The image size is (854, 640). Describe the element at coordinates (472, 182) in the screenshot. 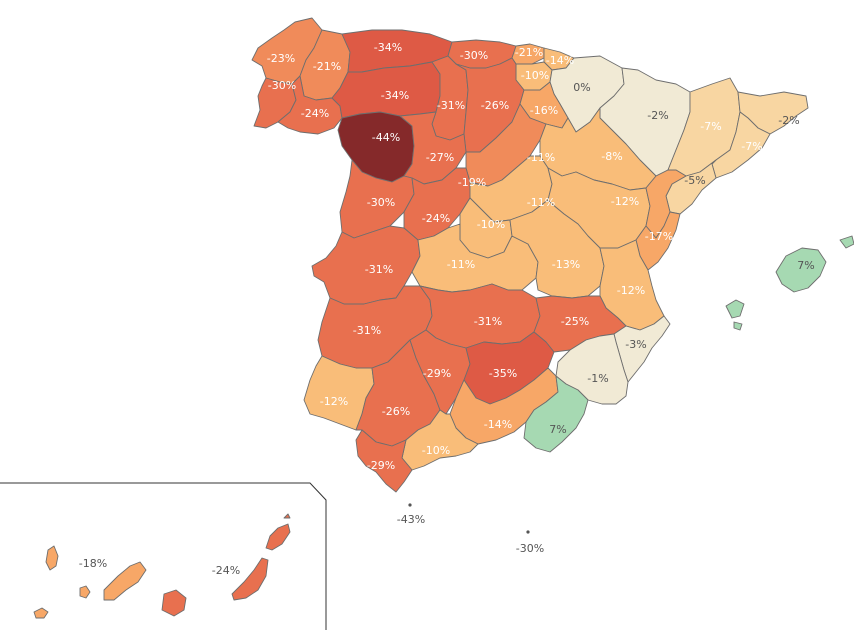

I see `label-soria: -19%` at that location.